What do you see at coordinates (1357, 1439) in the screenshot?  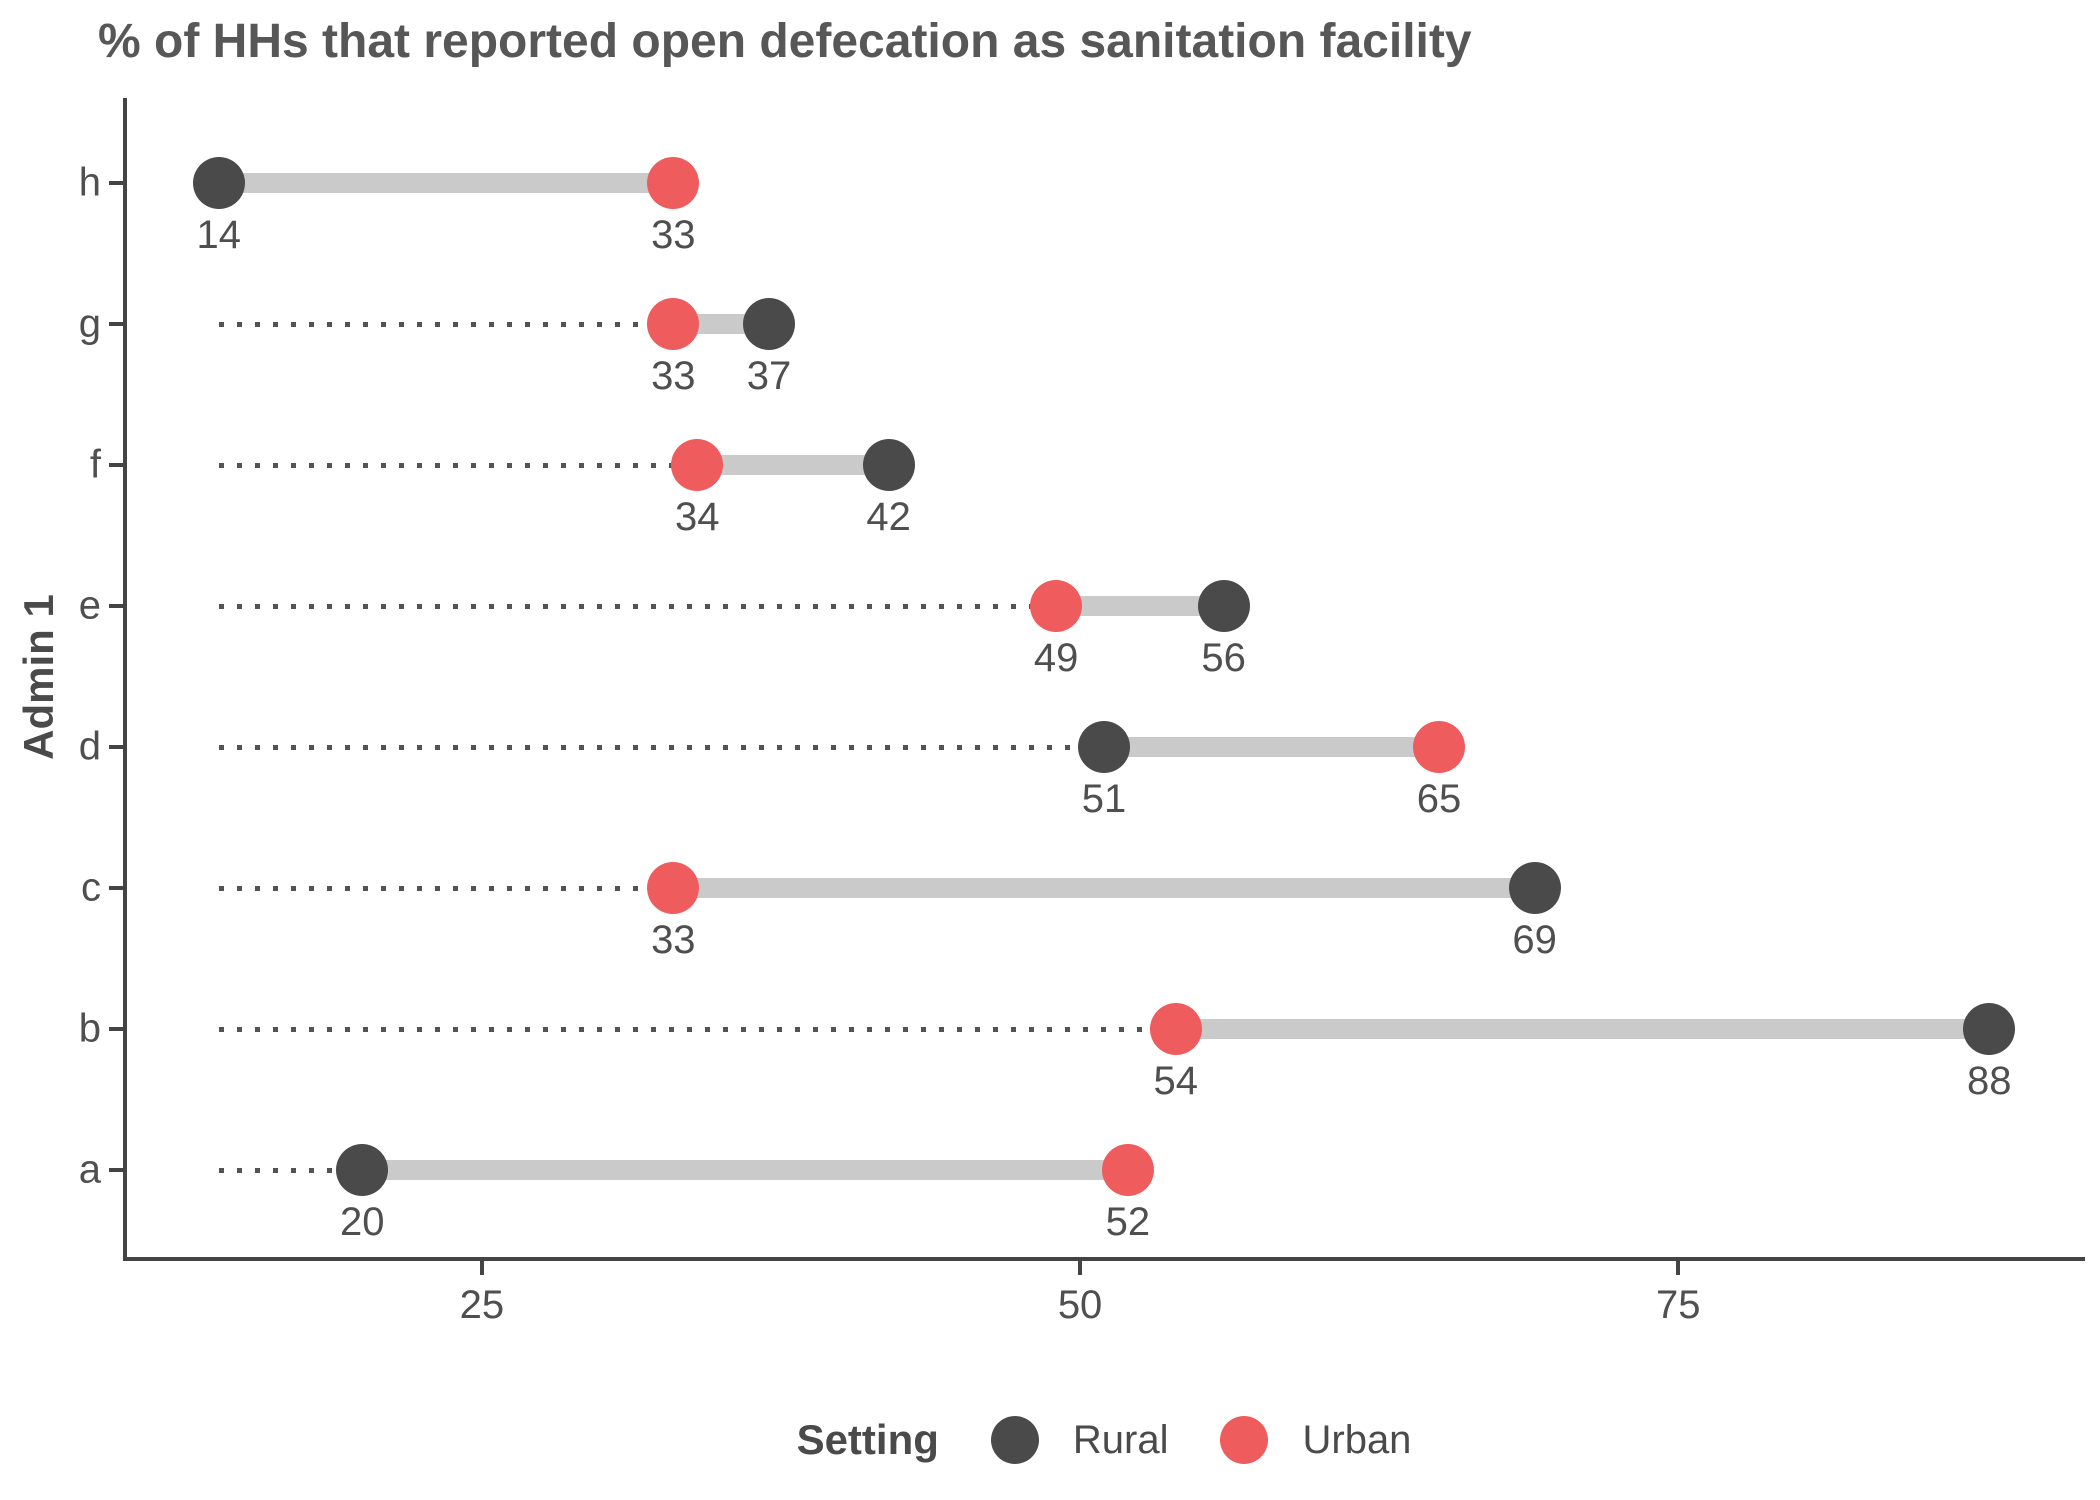 I see `legend-label-urban: Urban` at bounding box center [1357, 1439].